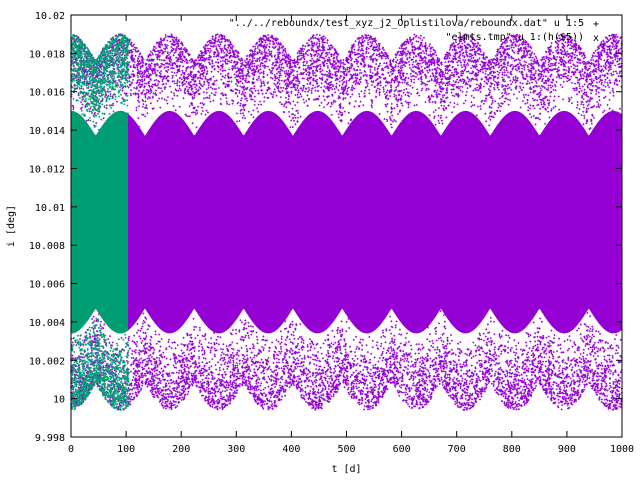 This screenshot has height=480, width=640. Describe the element at coordinates (47, 169) in the screenshot. I see `y-tick-label: 10.012` at that location.